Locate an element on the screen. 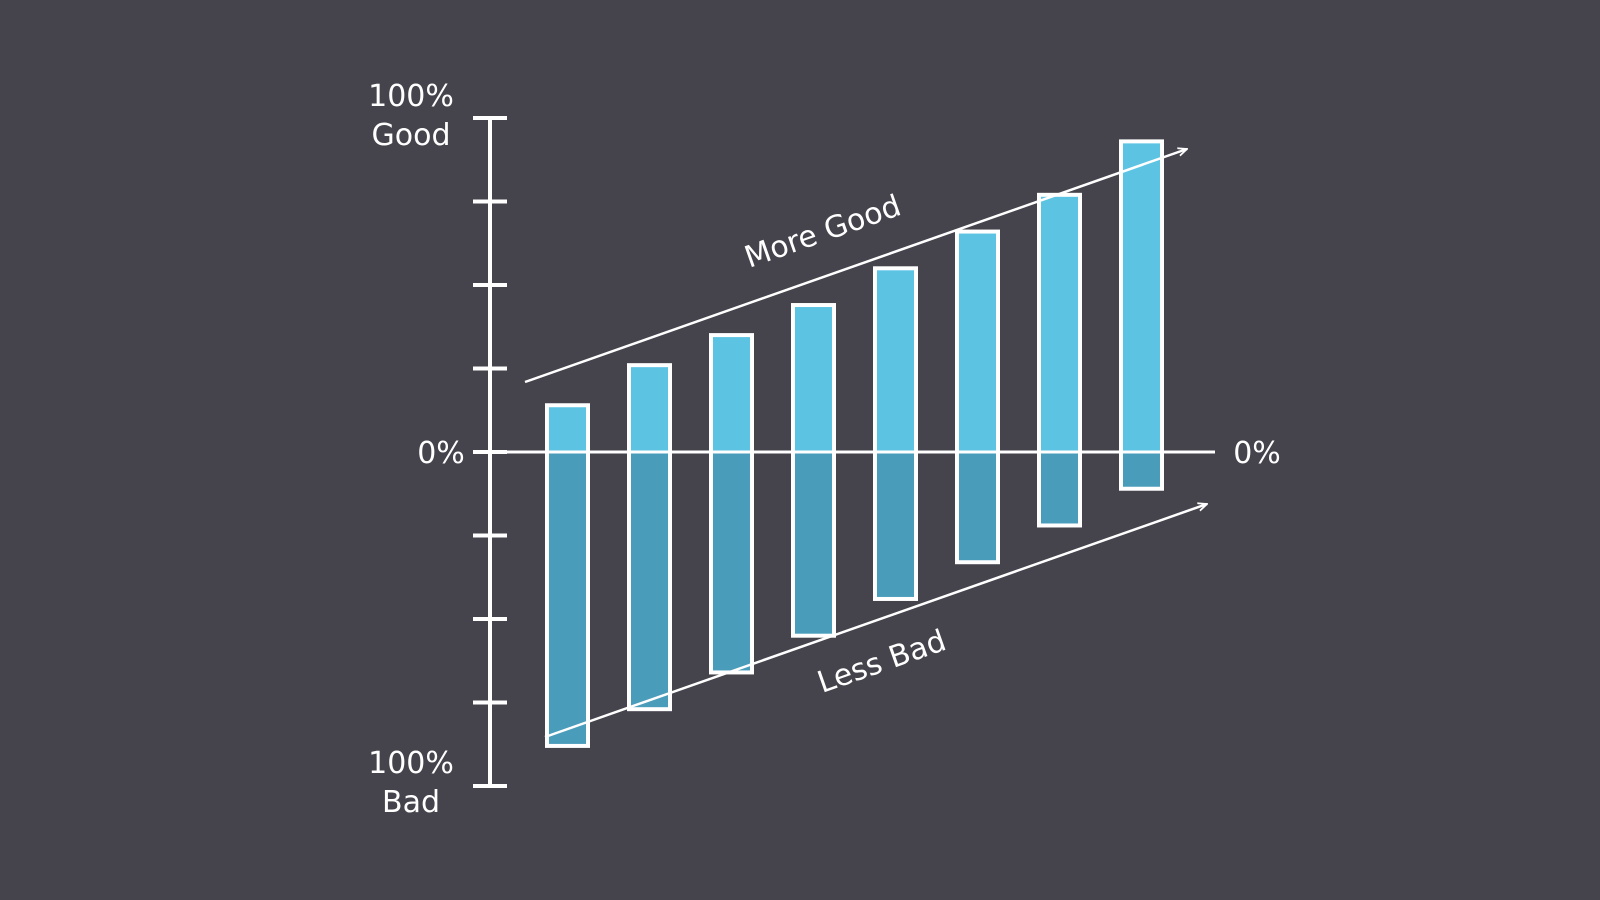  y-bottom-label-percent: 100% is located at coordinates (411, 763).